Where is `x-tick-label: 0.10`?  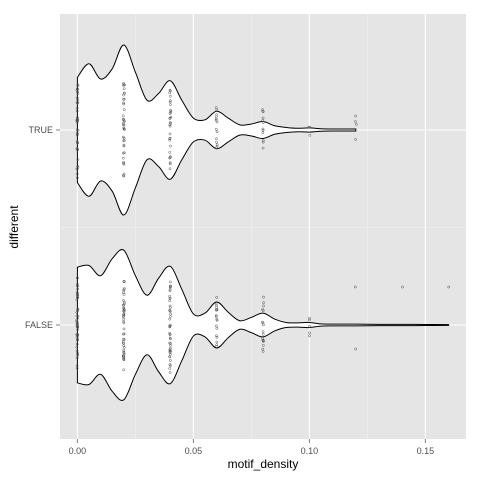 x-tick-label: 0.10 is located at coordinates (310, 451).